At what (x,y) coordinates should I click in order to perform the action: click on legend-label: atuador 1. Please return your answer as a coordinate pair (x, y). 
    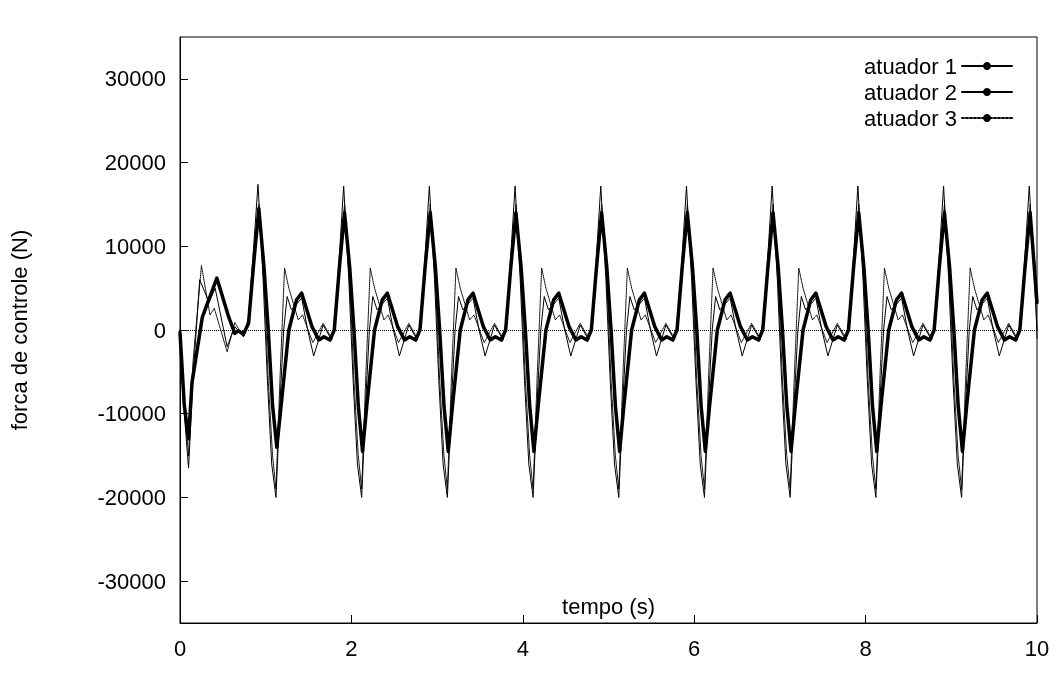
    Looking at the image, I should click on (910, 66).